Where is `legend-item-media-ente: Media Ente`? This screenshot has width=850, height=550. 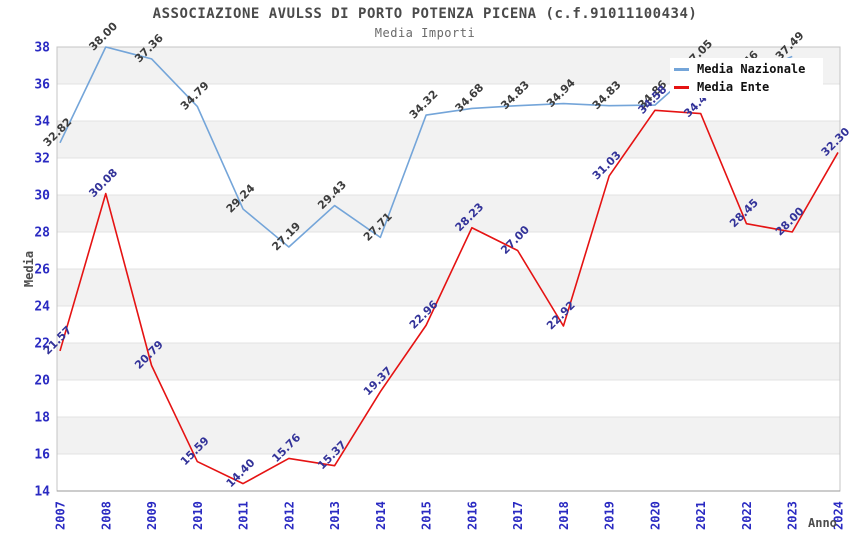 legend-item-media-ente: Media Ente is located at coordinates (748, 87).